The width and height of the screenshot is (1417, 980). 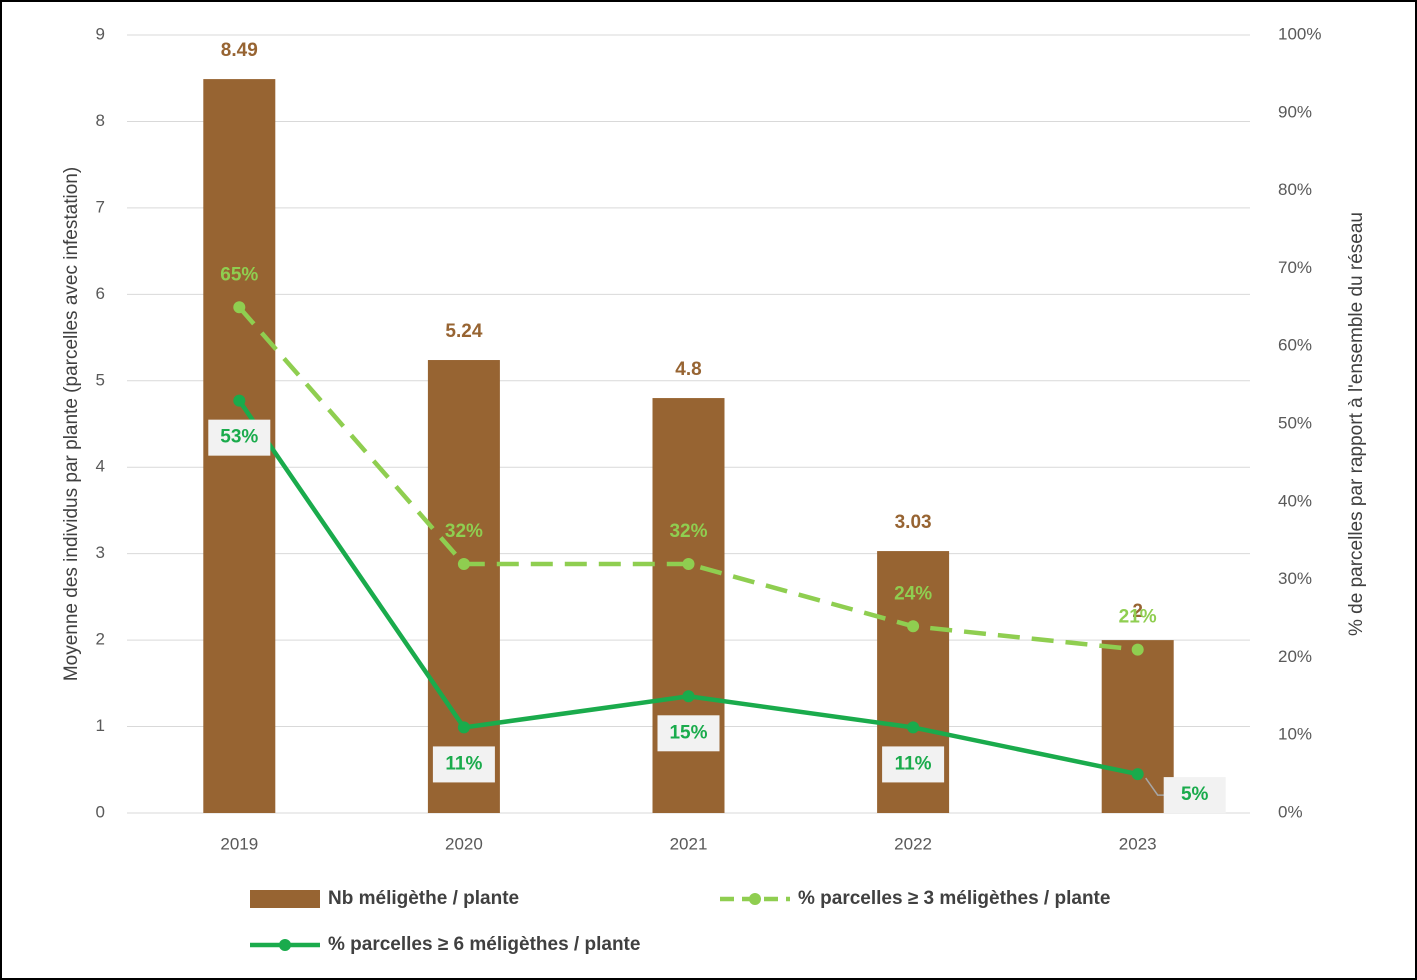 I want to click on line-label: 24%, so click(x=913, y=593).